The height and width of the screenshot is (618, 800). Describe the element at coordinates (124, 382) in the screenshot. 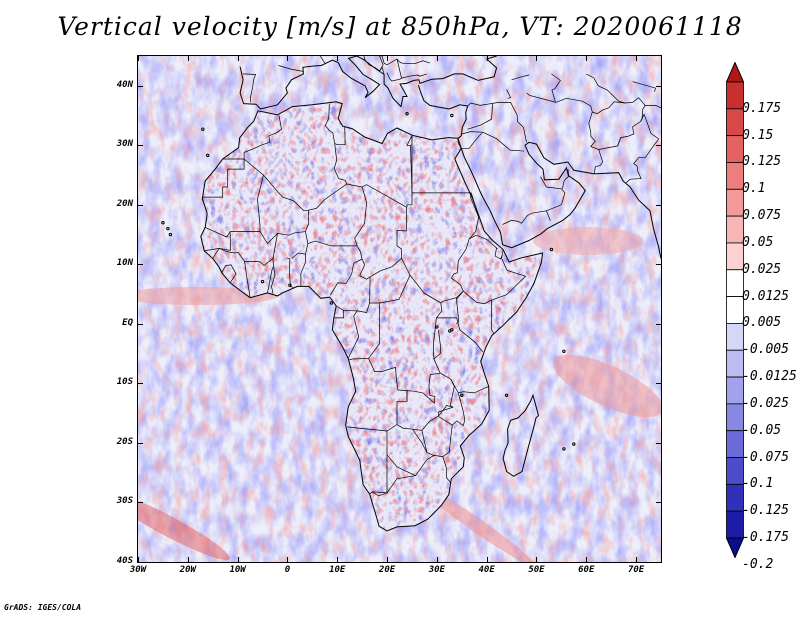

I see `lat-tick-label: 10S` at that location.